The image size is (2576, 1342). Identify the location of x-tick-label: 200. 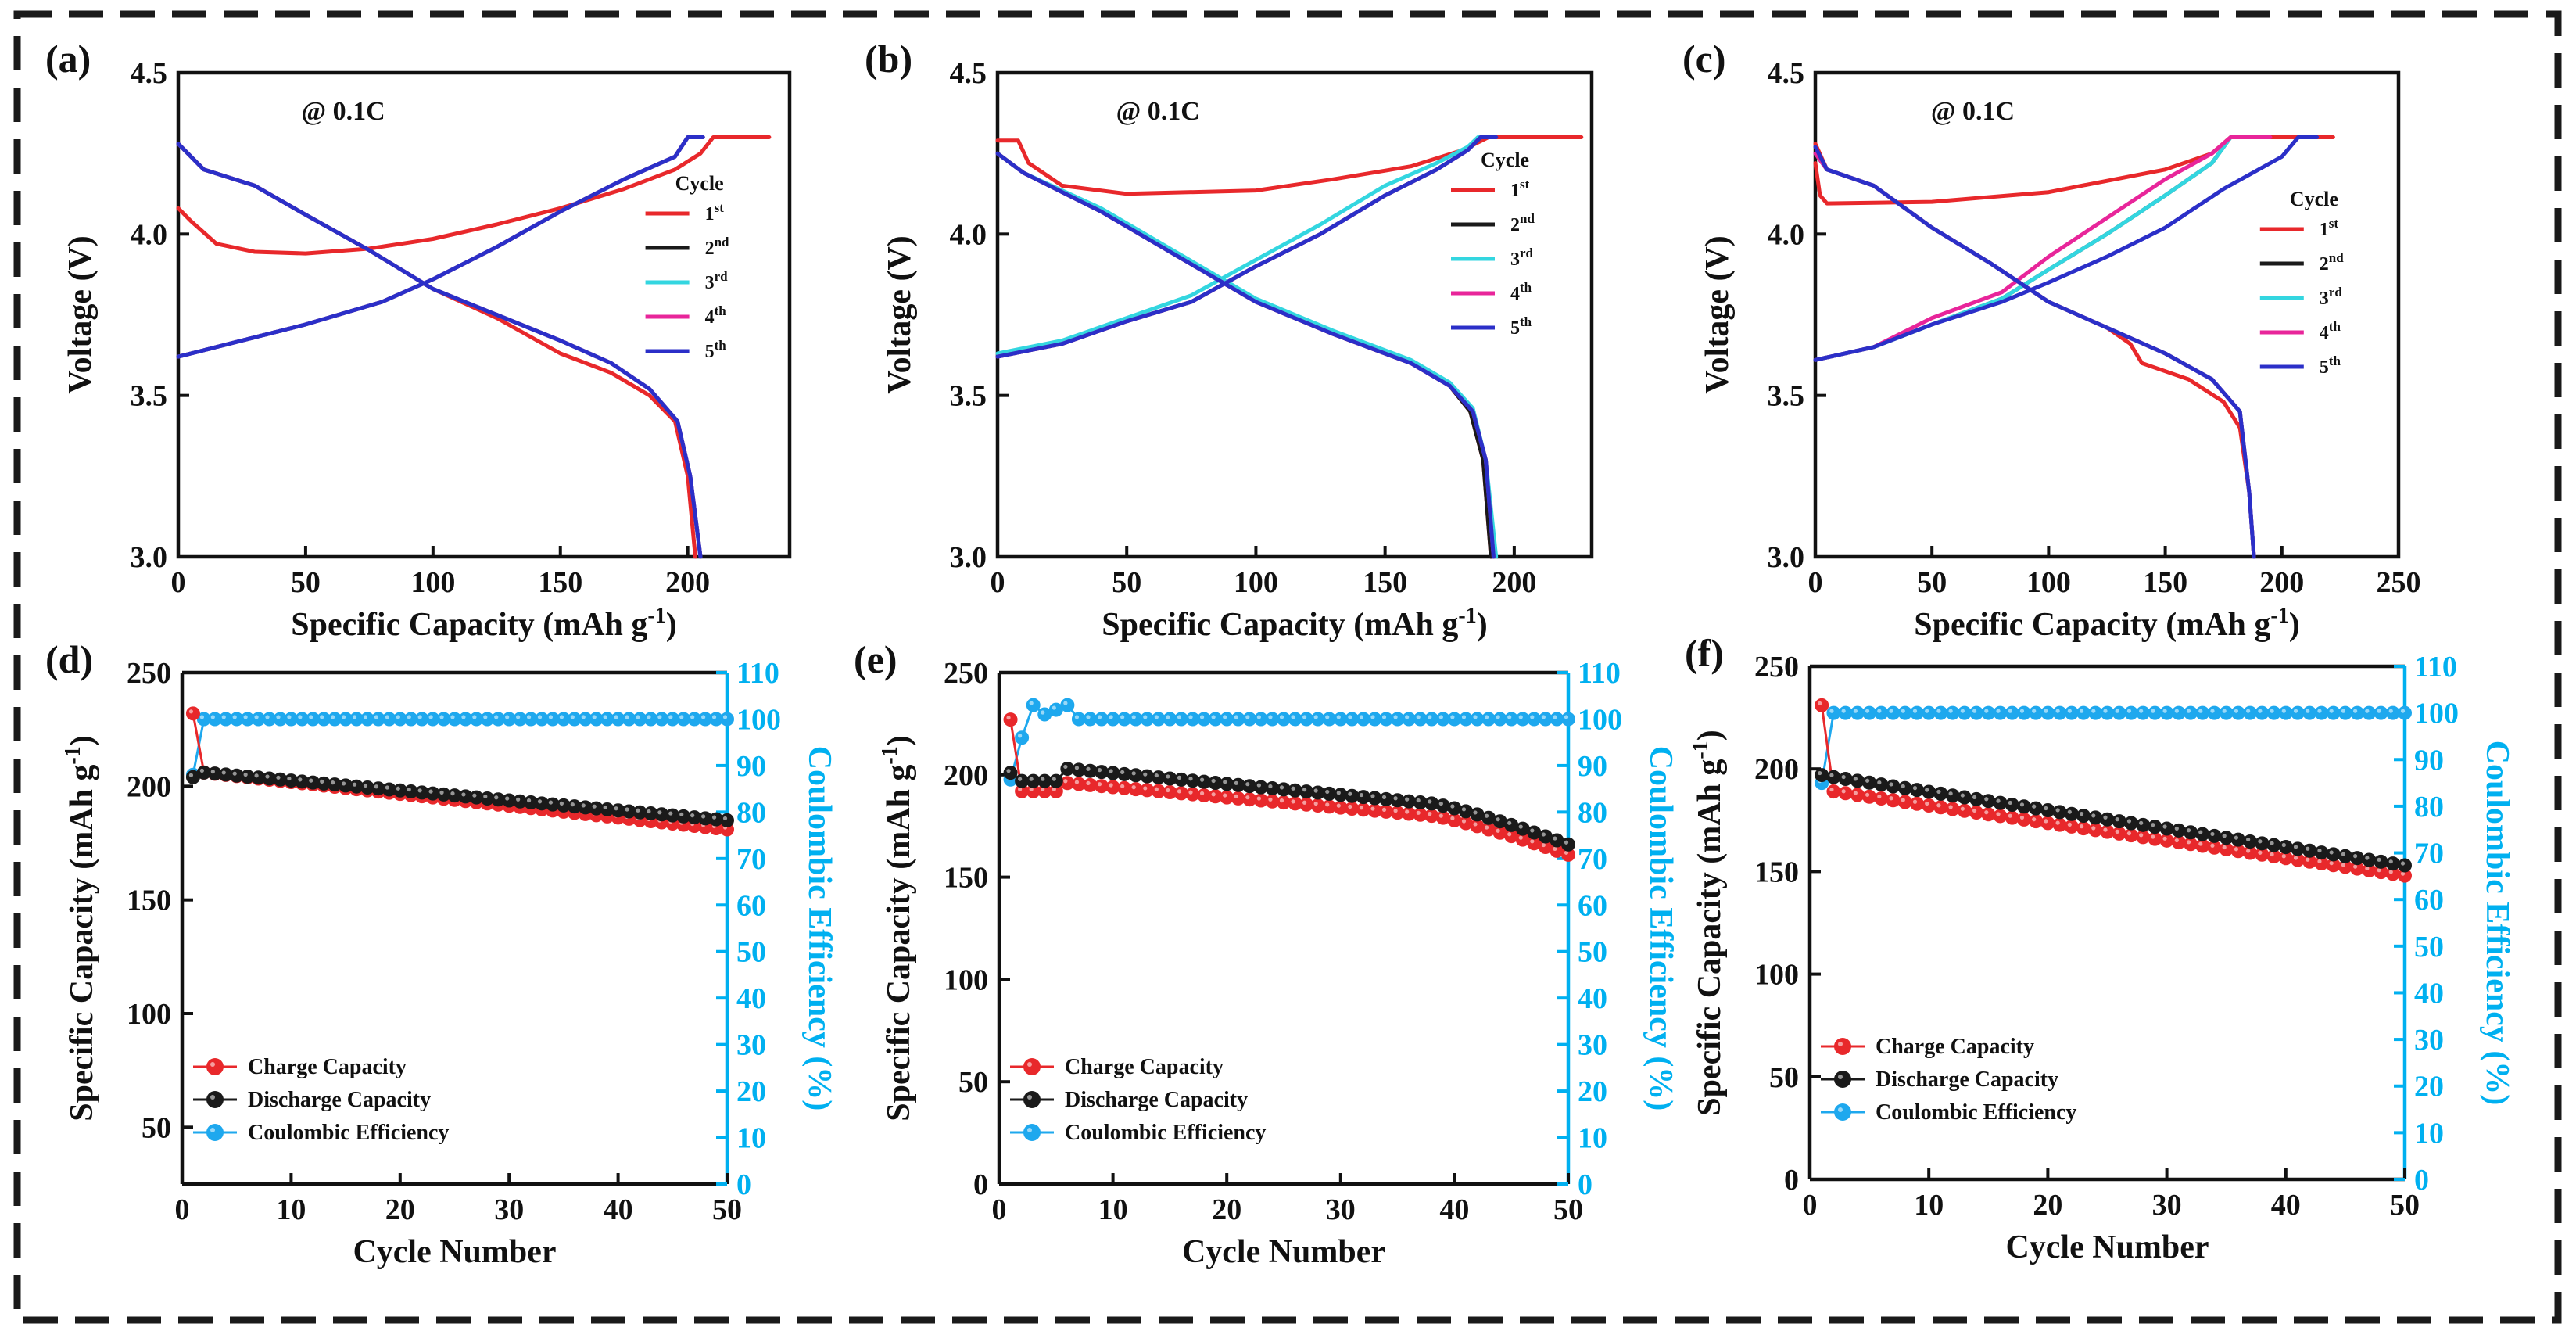
(1514, 582).